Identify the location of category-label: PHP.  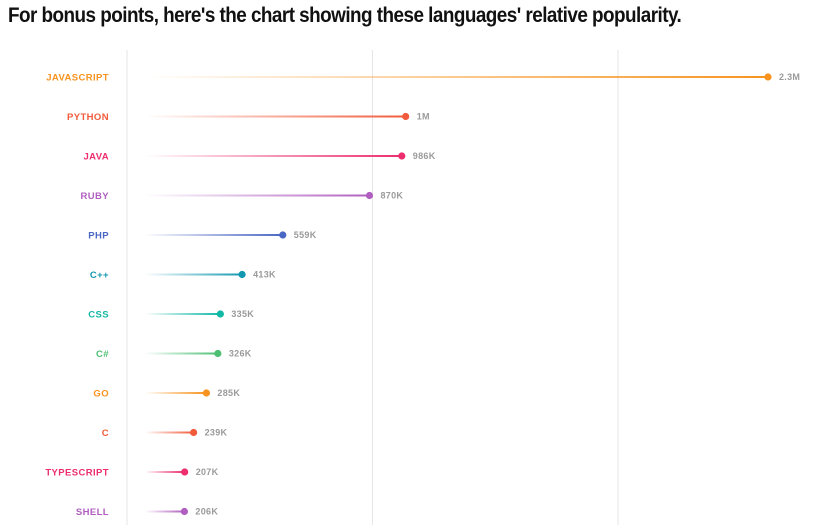
(98, 236).